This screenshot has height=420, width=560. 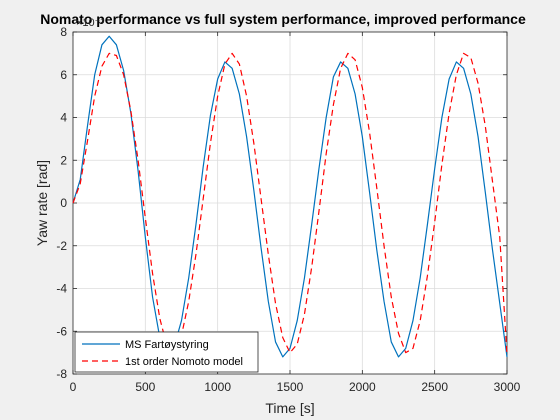 What do you see at coordinates (61, 331) in the screenshot?
I see `y-tick-label: -6` at bounding box center [61, 331].